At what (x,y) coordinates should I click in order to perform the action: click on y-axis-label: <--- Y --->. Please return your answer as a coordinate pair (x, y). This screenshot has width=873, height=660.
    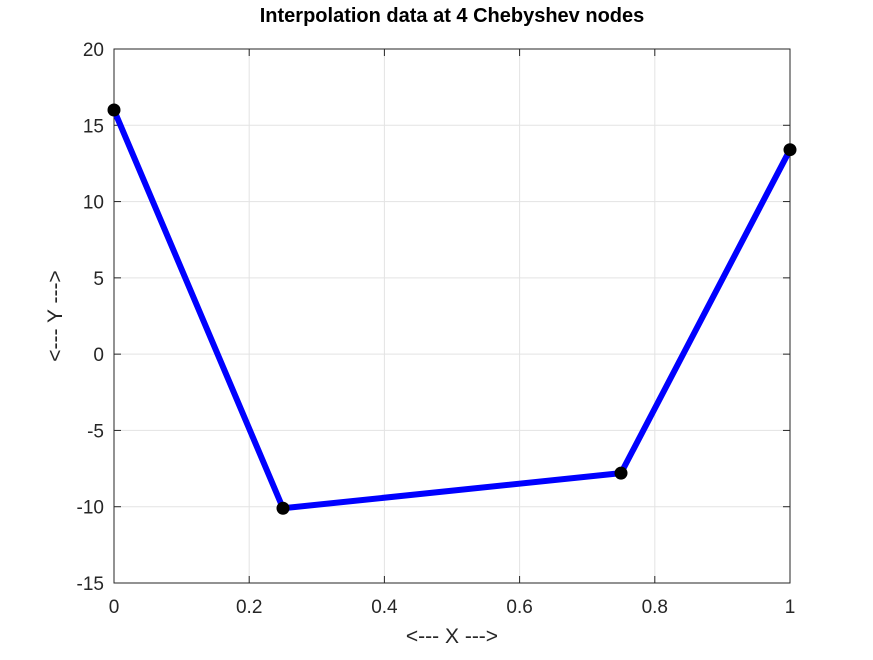
    Looking at the image, I should click on (55, 315).